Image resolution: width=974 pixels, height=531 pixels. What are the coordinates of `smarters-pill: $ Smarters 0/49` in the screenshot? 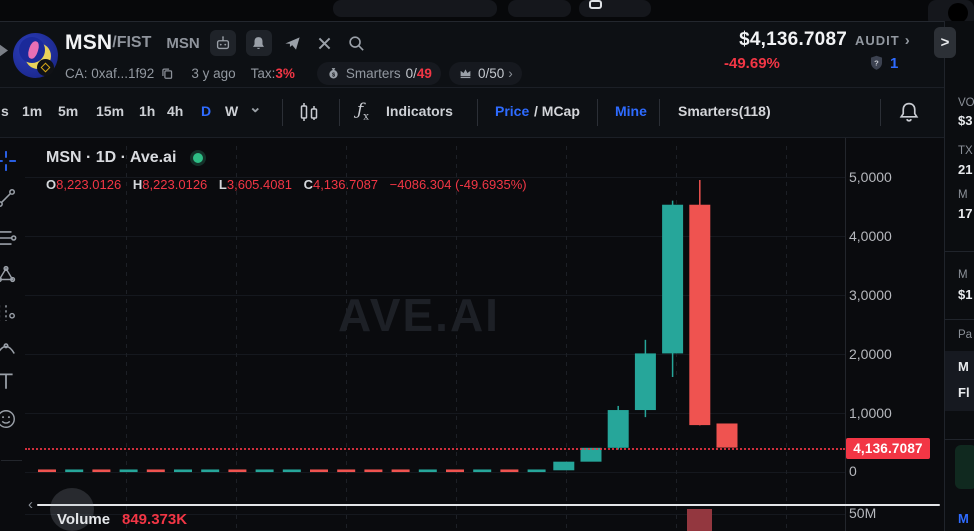 It's located at (378, 73).